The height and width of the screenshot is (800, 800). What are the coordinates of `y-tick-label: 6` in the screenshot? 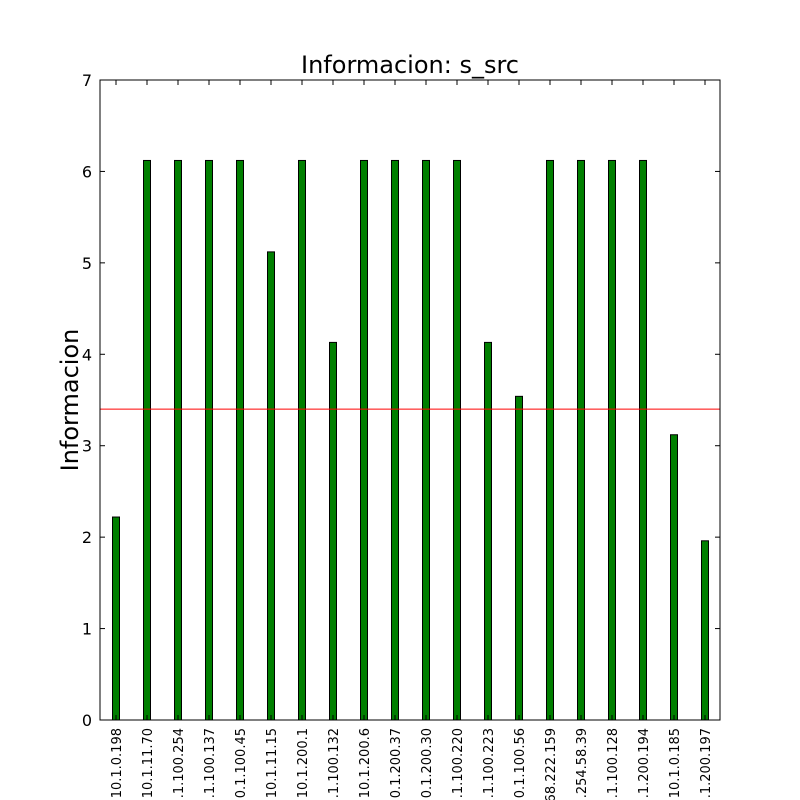 It's located at (87, 171).